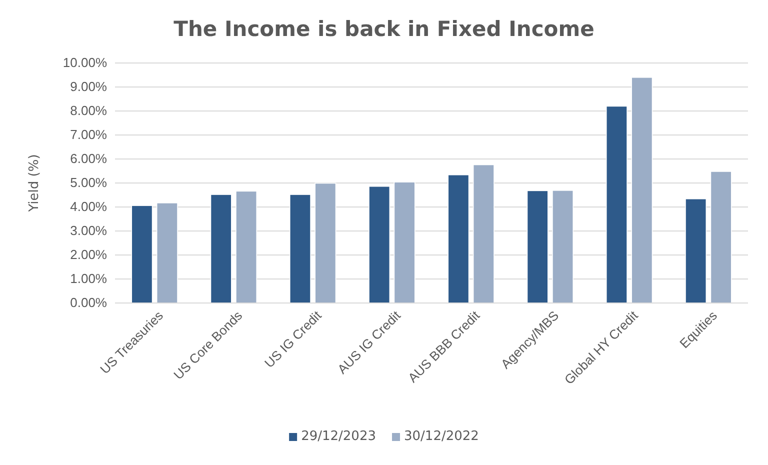 The width and height of the screenshot is (768, 465). I want to click on y-tick-label: 0.00%, so click(89, 302).